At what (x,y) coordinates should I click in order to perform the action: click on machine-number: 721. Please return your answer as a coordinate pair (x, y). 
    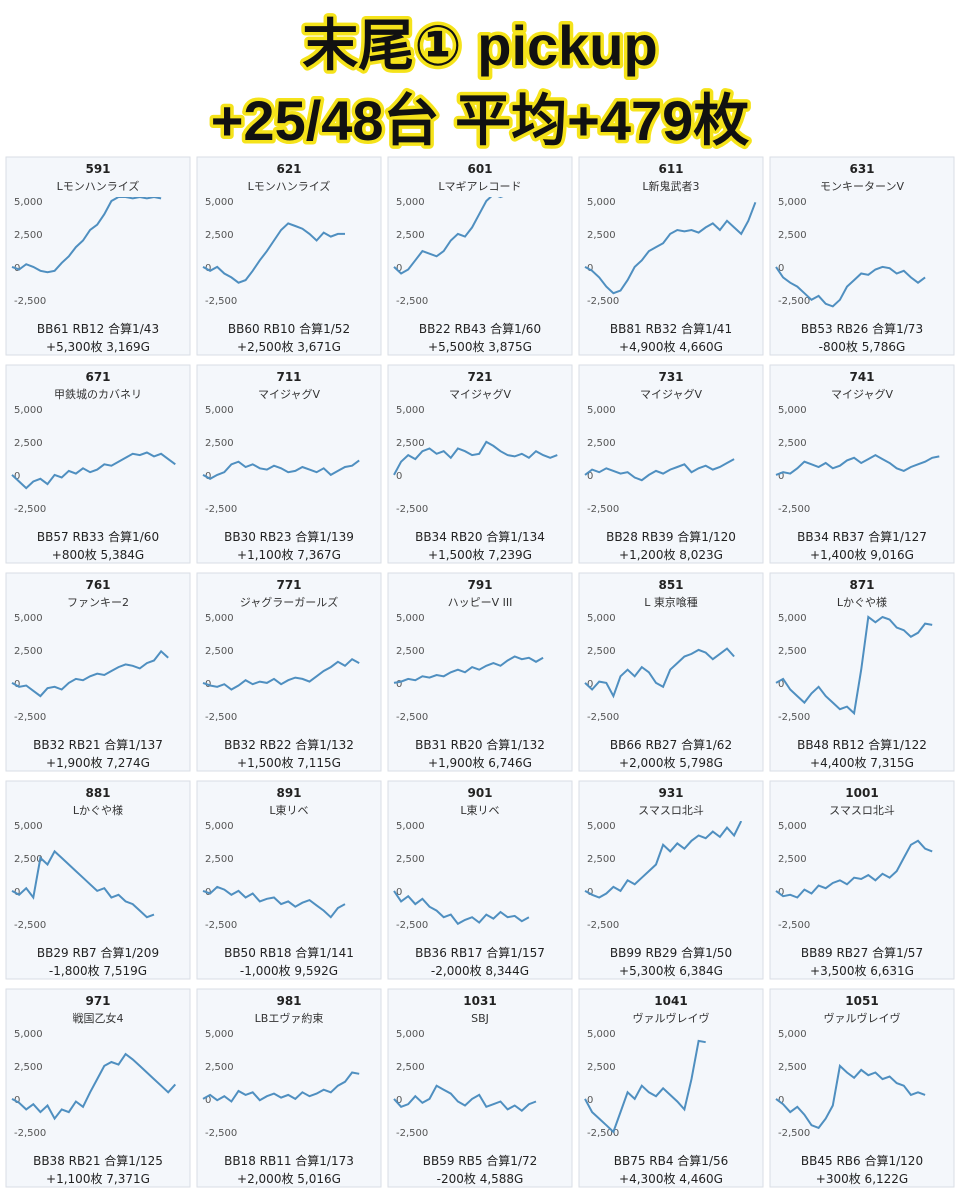
    Looking at the image, I should click on (479, 377).